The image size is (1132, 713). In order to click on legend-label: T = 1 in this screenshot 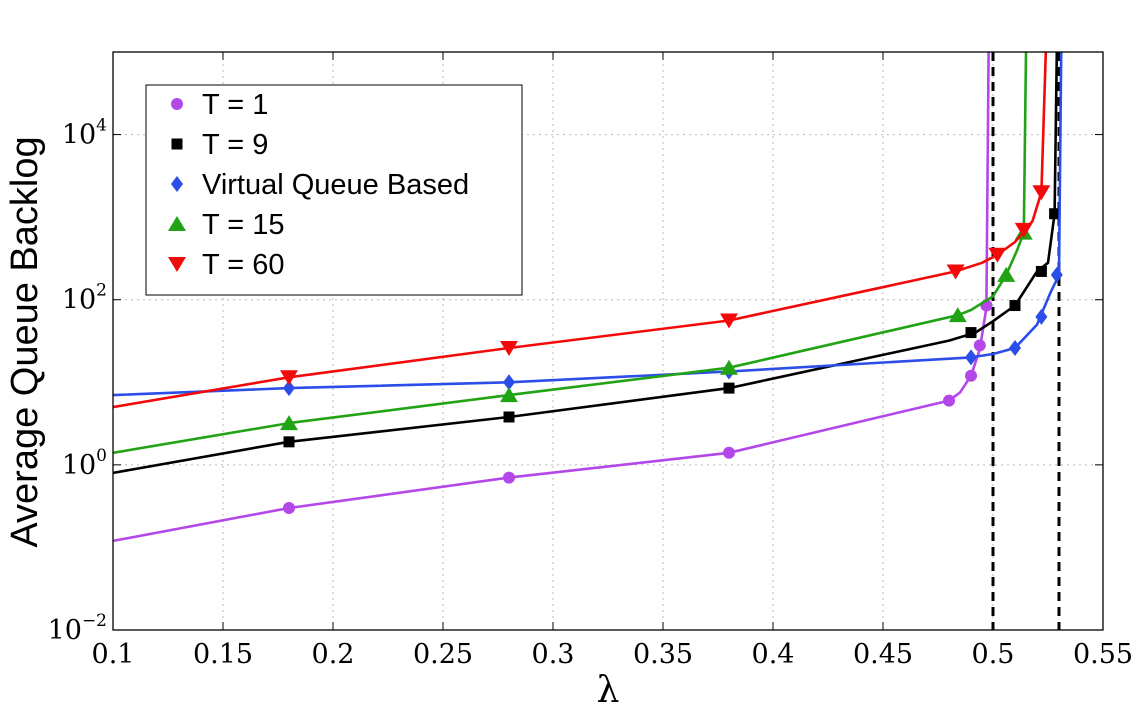, I will do `click(235, 105)`.